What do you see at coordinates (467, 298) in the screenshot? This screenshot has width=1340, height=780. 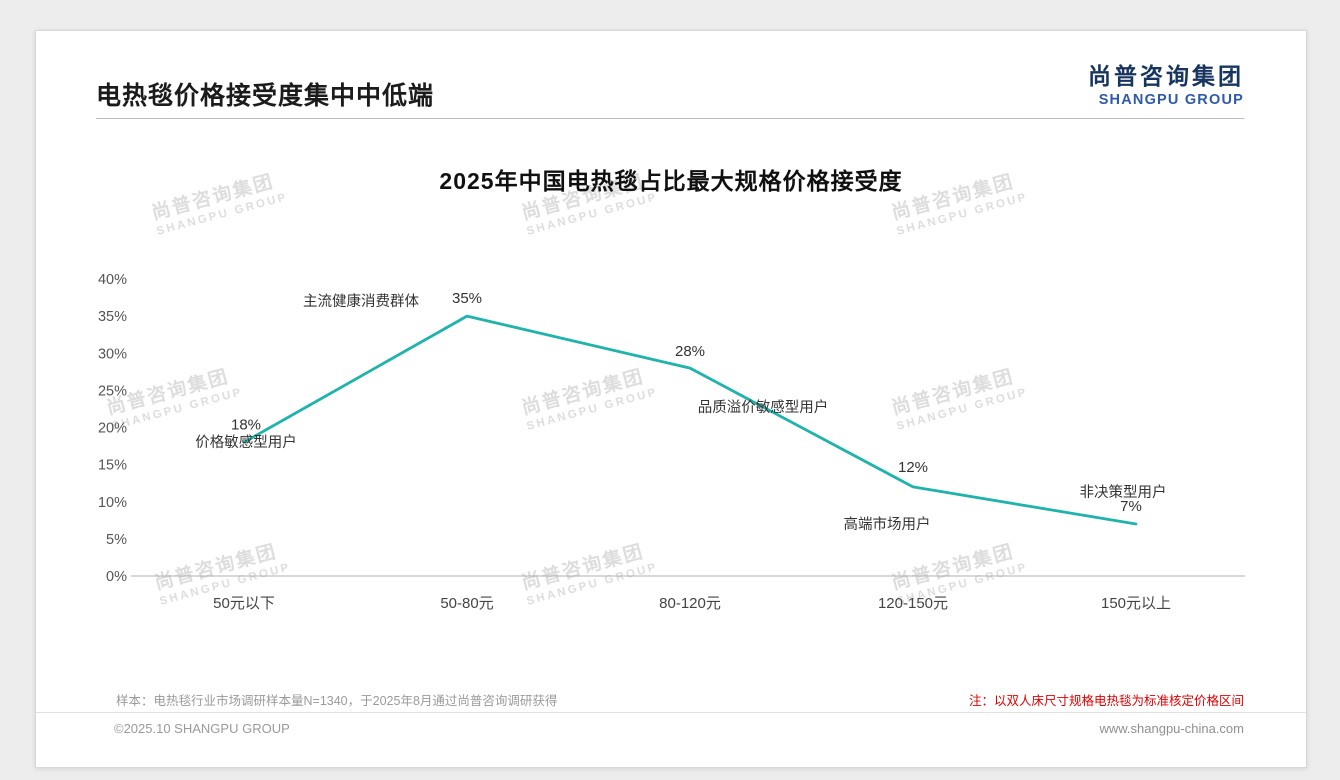 I see `data-label: 35%` at bounding box center [467, 298].